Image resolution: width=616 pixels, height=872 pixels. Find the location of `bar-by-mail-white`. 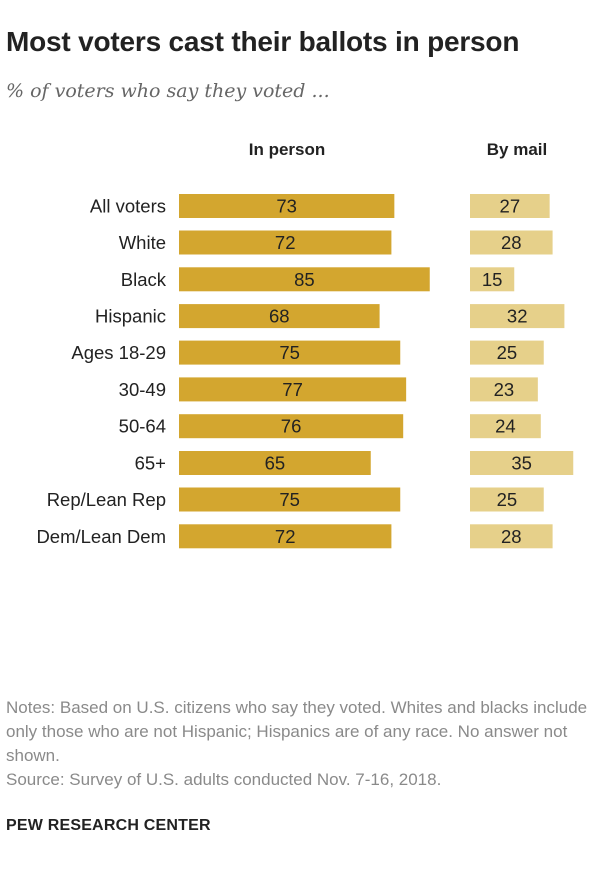

bar-by-mail-white is located at coordinates (511, 242).